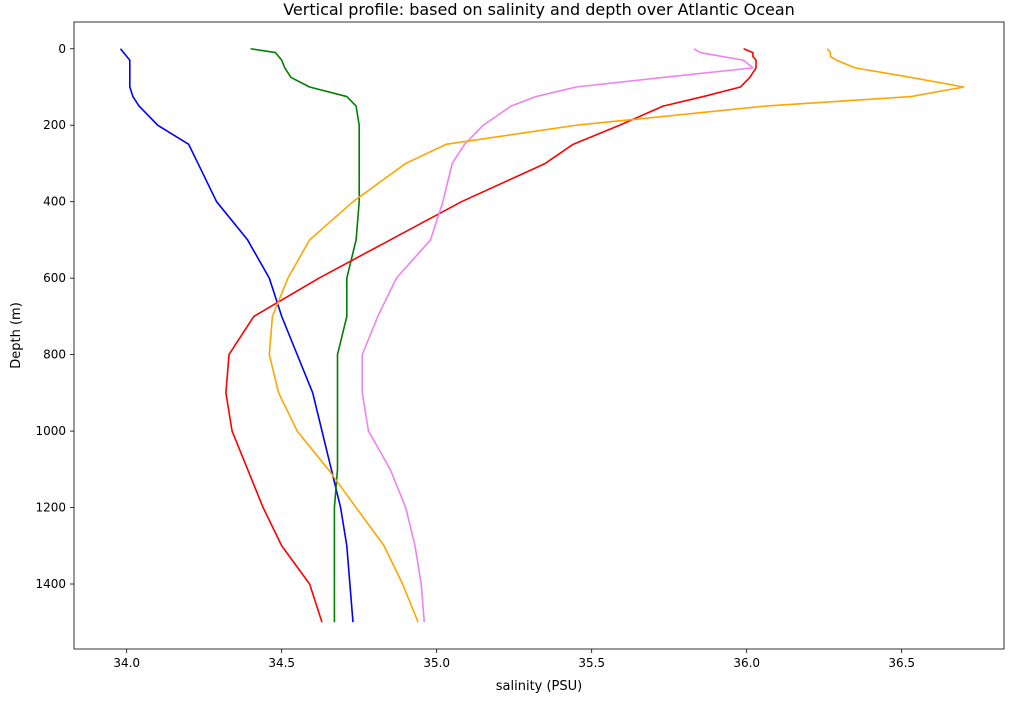 The height and width of the screenshot is (701, 1014). Describe the element at coordinates (54, 355) in the screenshot. I see `y-tick-label: 800` at that location.